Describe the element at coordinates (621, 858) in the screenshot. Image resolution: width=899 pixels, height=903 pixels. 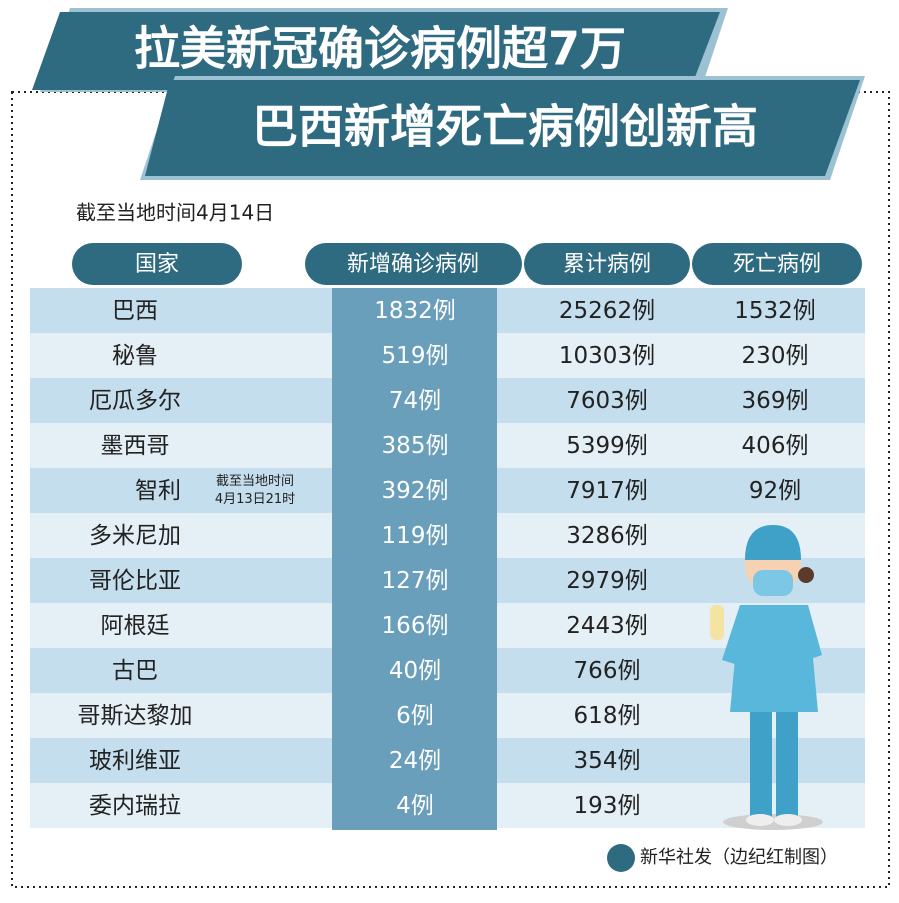
I see `logo` at that location.